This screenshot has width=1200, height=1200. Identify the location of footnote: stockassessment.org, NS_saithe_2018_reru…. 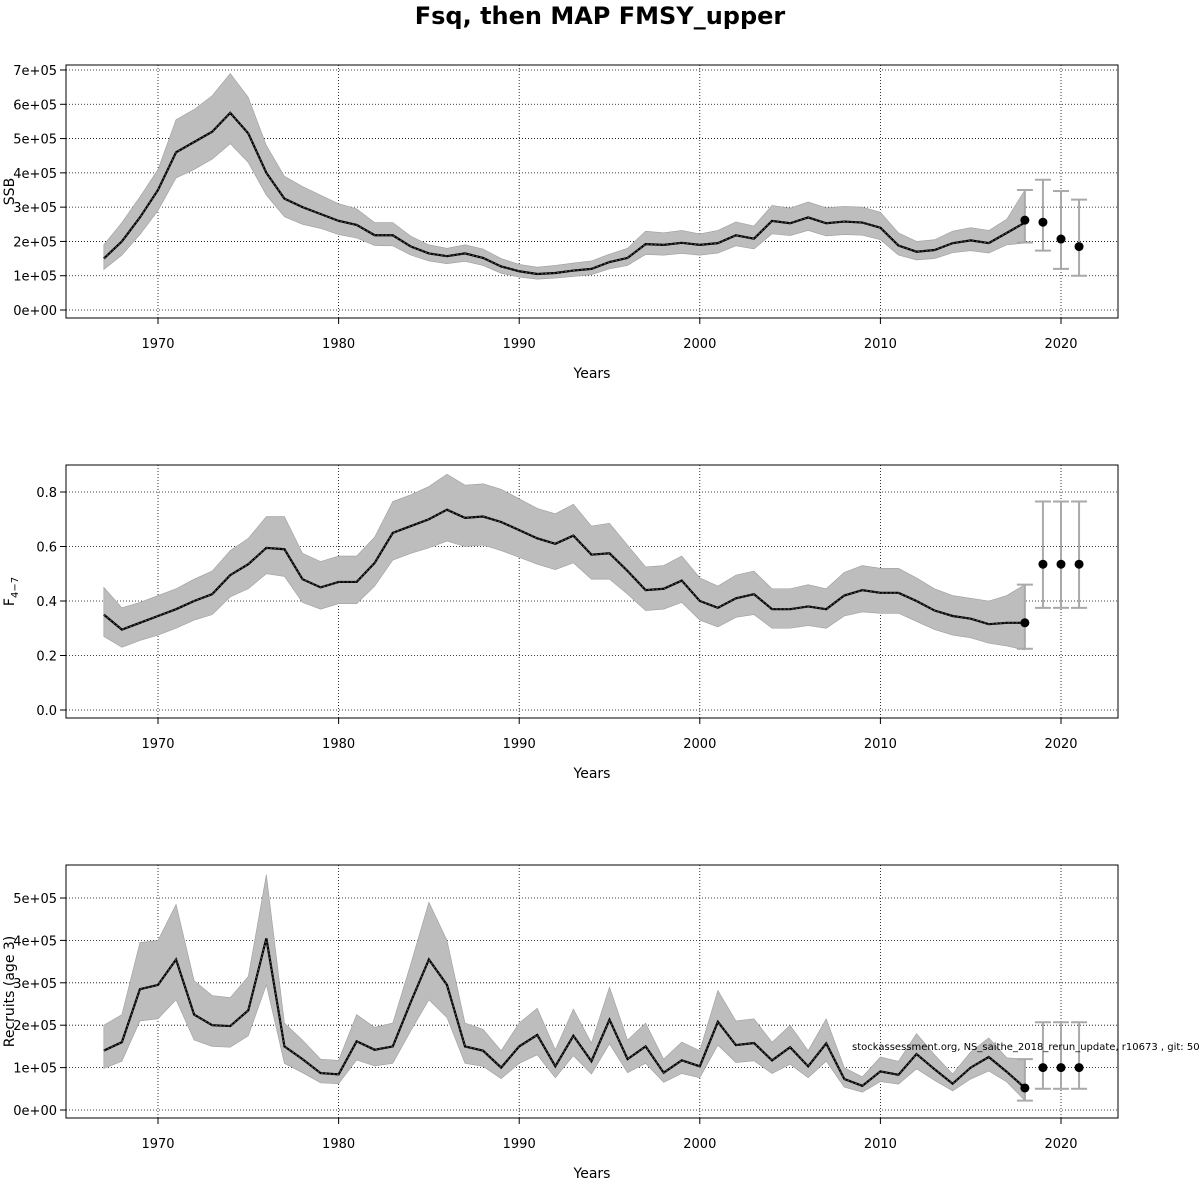
(1026, 1047).